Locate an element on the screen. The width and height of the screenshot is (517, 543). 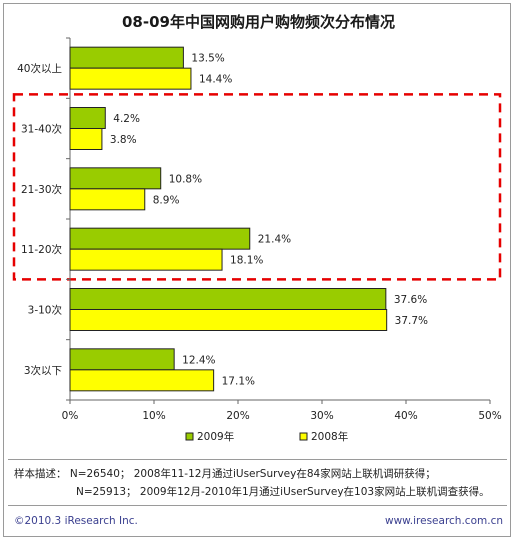
x-tick-label: 0% is located at coordinates (70, 416).